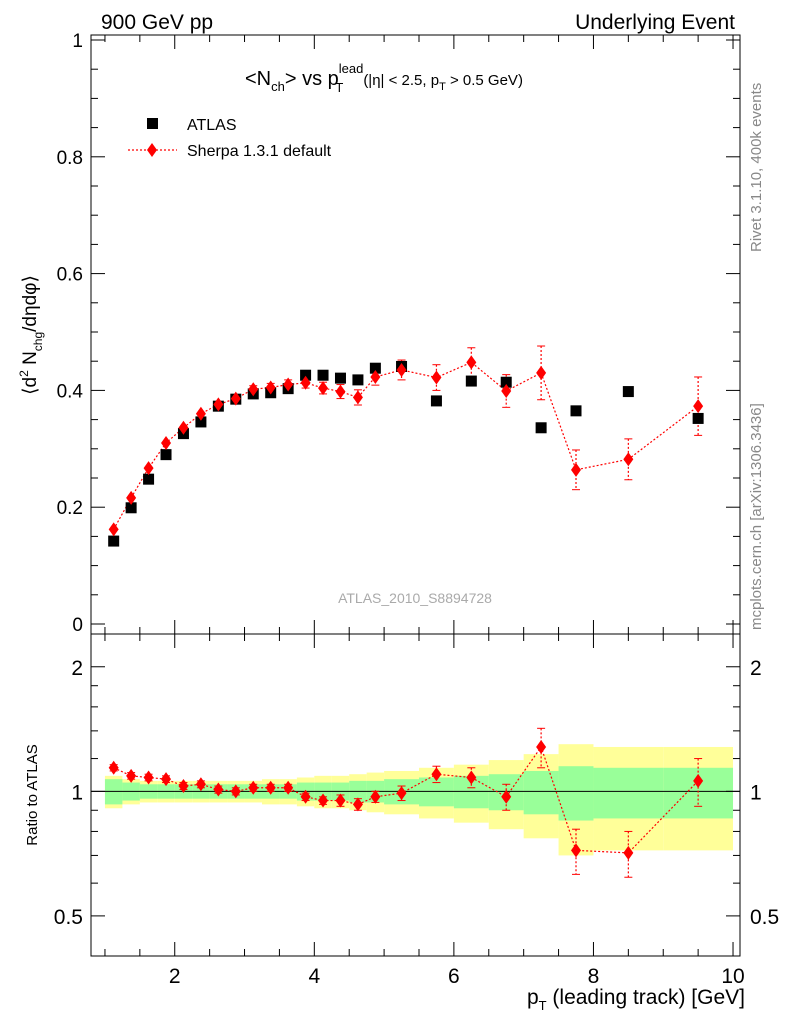 The width and height of the screenshot is (786, 1024). Describe the element at coordinates (764, 917) in the screenshot. I see `ratio-y-tick-label-right: 0.5` at that location.